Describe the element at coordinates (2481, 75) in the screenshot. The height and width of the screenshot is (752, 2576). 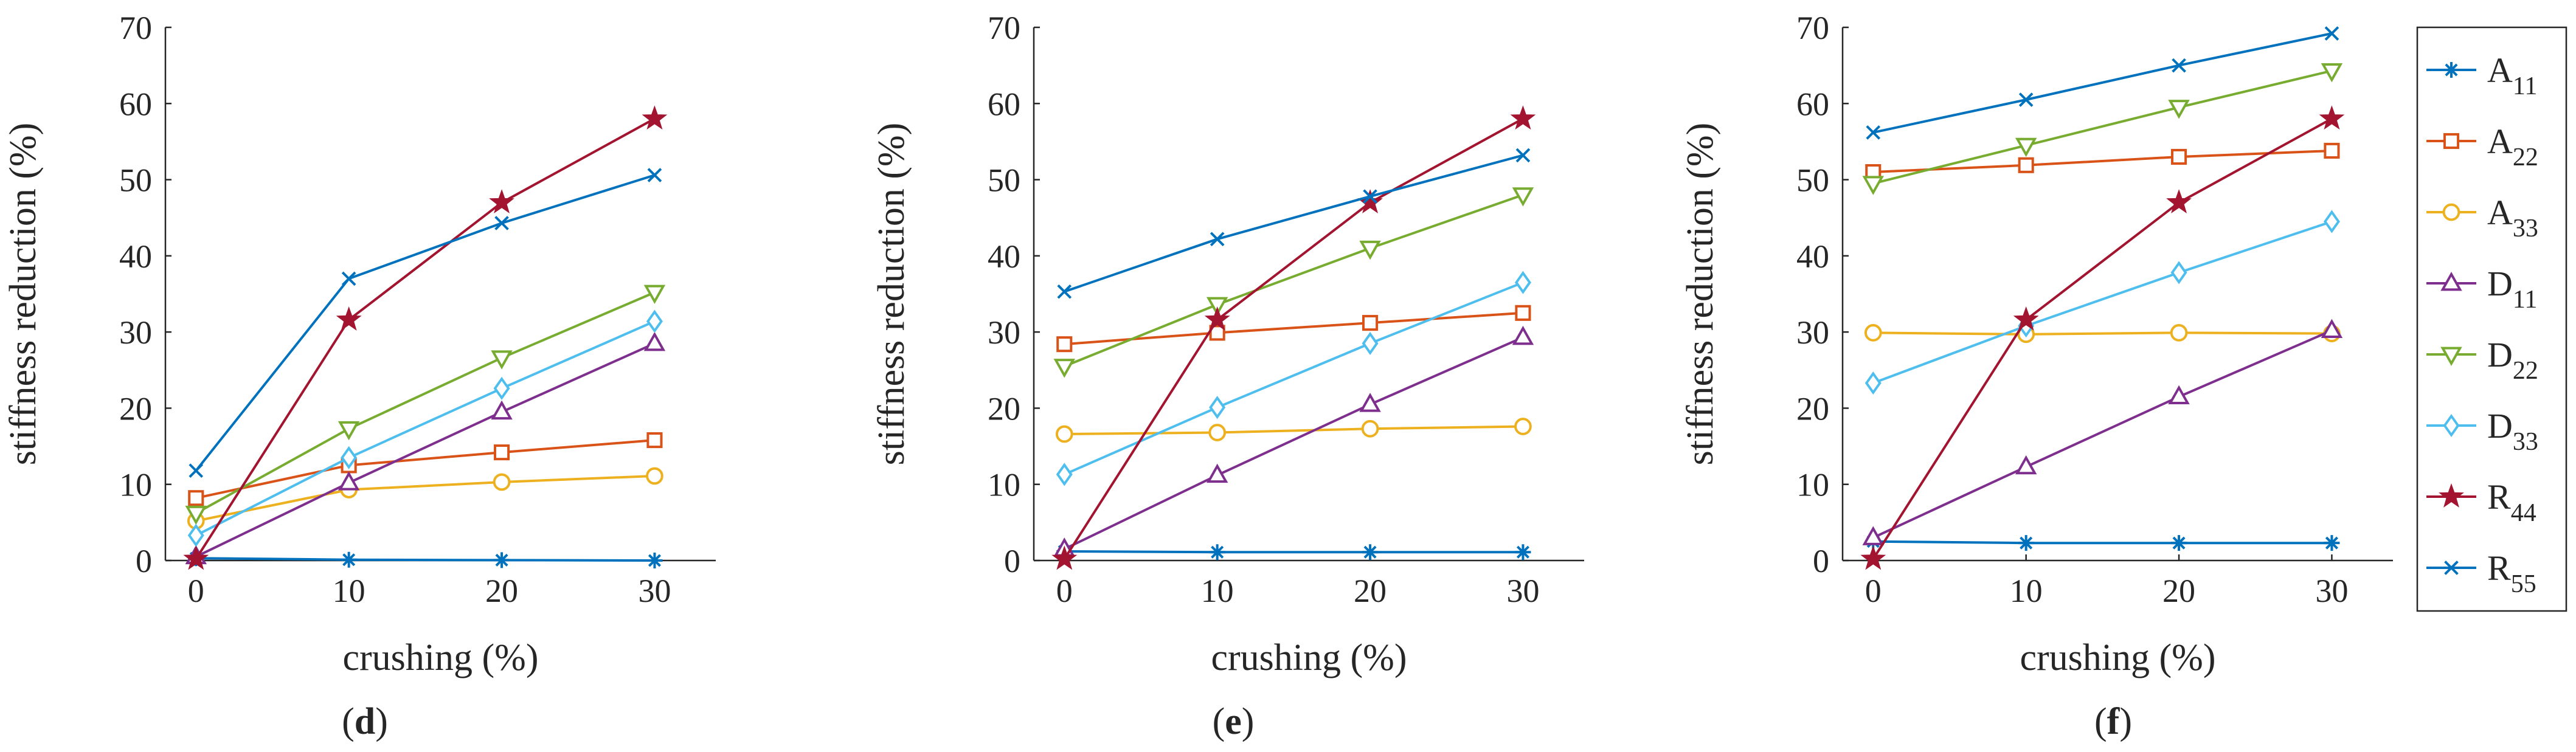
I see `legend-item-A11: A11` at that location.